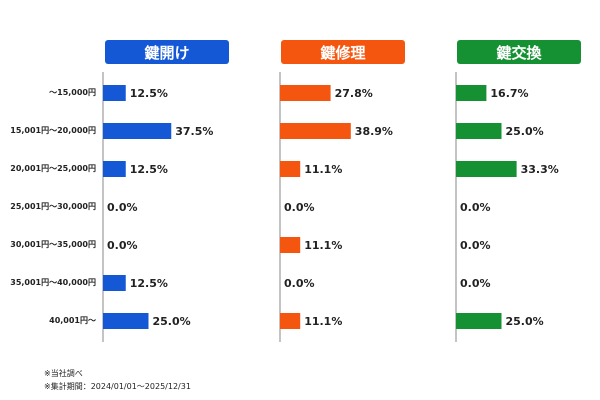 The height and width of the screenshot is (400, 600). Describe the element at coordinates (299, 283) in the screenshot. I see `data-label-1-5: 0.0%` at that location.